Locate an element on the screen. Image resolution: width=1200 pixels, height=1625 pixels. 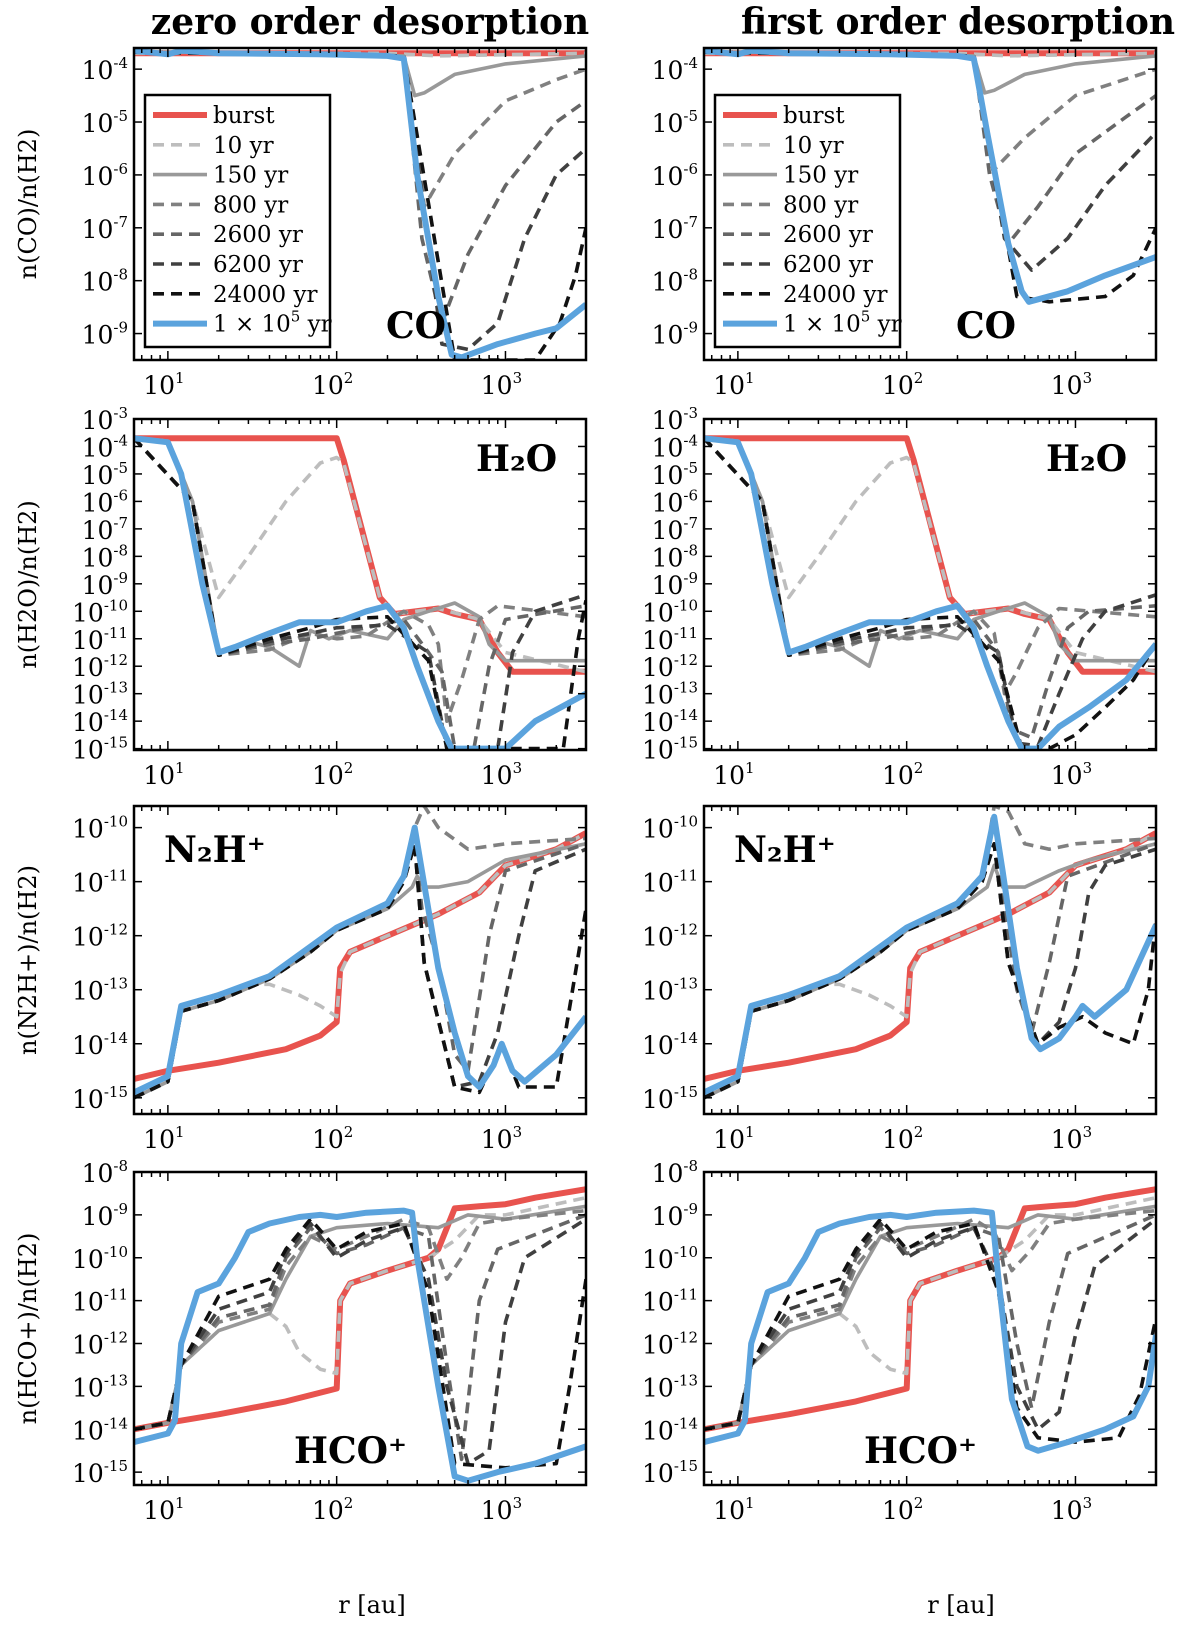
legend-label: 10 yr is located at coordinates (243, 146).